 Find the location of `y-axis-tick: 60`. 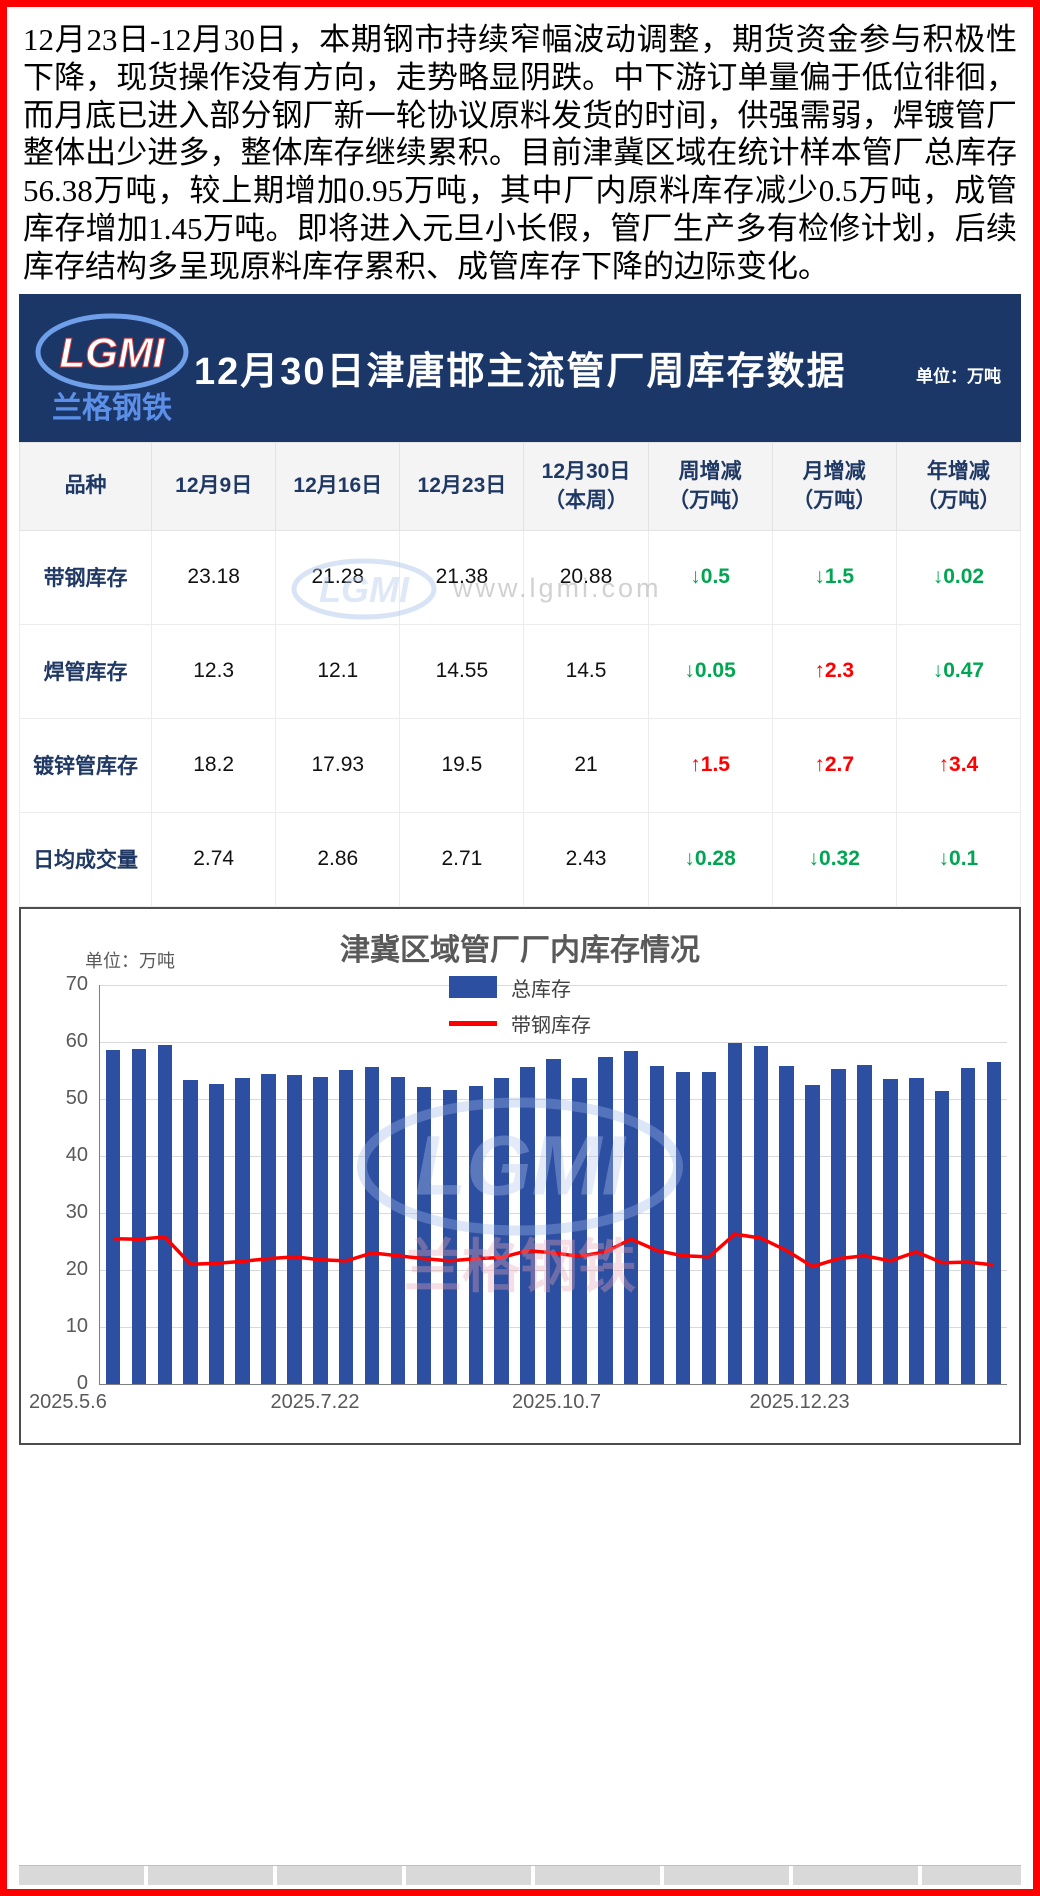

y-axis-tick: 60 is located at coordinates (76, 1040).